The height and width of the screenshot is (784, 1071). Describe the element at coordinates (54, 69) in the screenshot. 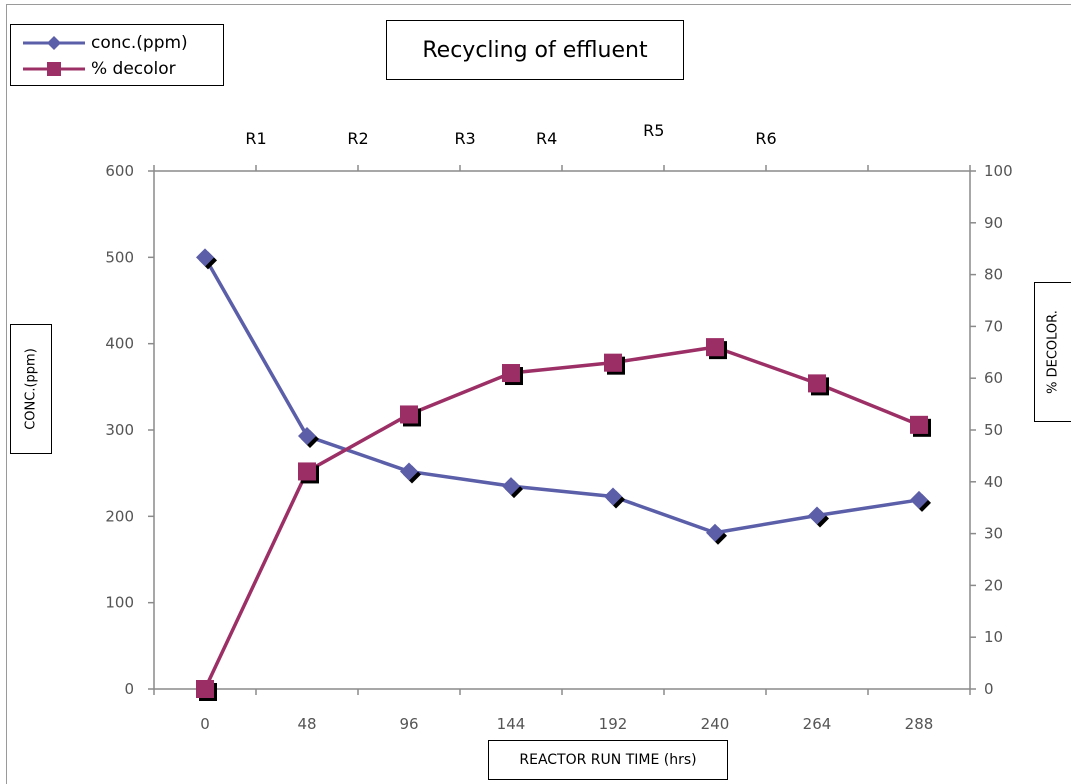

I see `legend-square-marker-icon` at that location.